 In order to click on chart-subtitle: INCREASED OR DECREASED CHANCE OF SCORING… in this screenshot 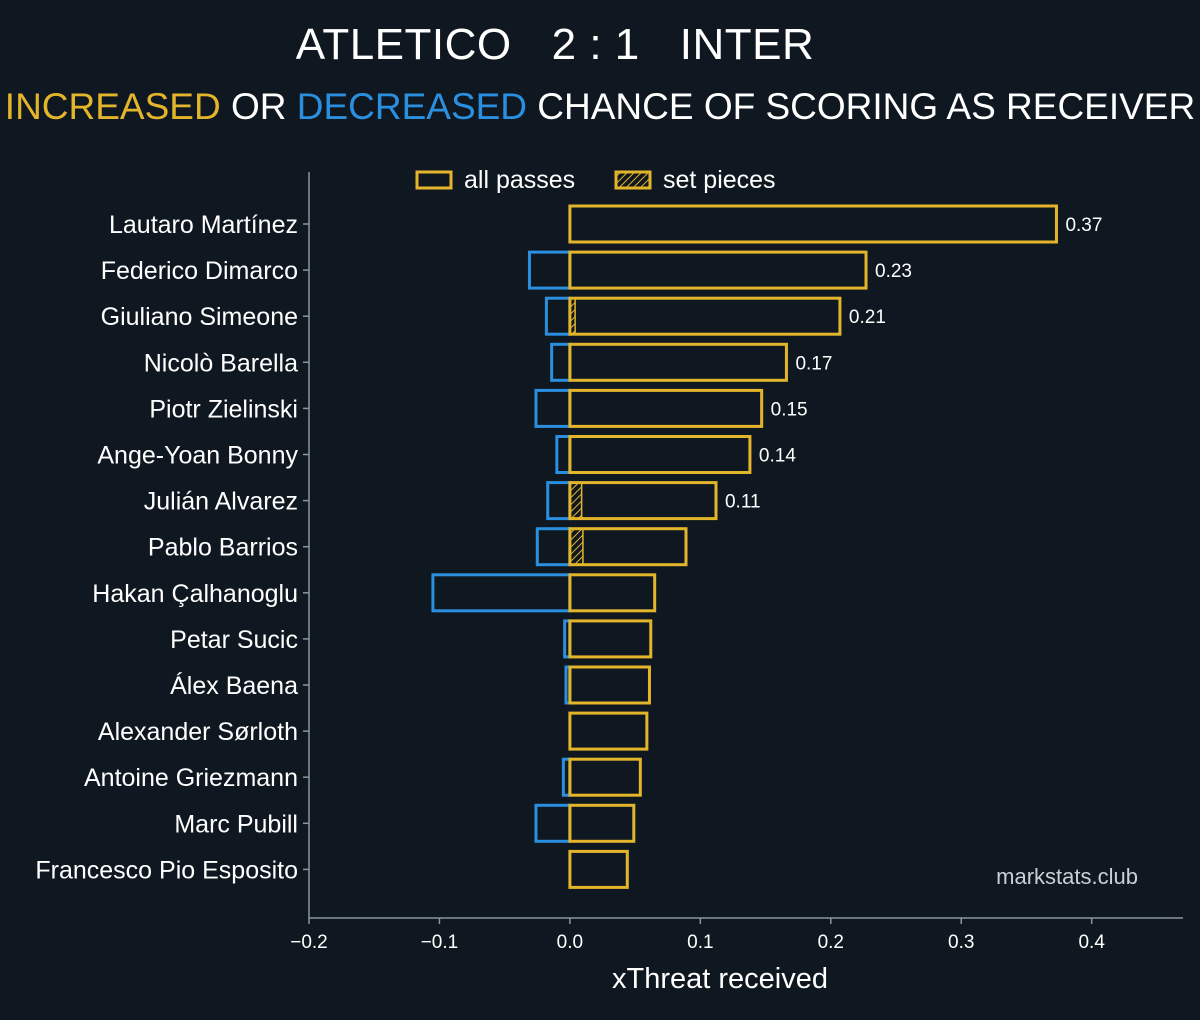, I will do `click(600, 107)`.